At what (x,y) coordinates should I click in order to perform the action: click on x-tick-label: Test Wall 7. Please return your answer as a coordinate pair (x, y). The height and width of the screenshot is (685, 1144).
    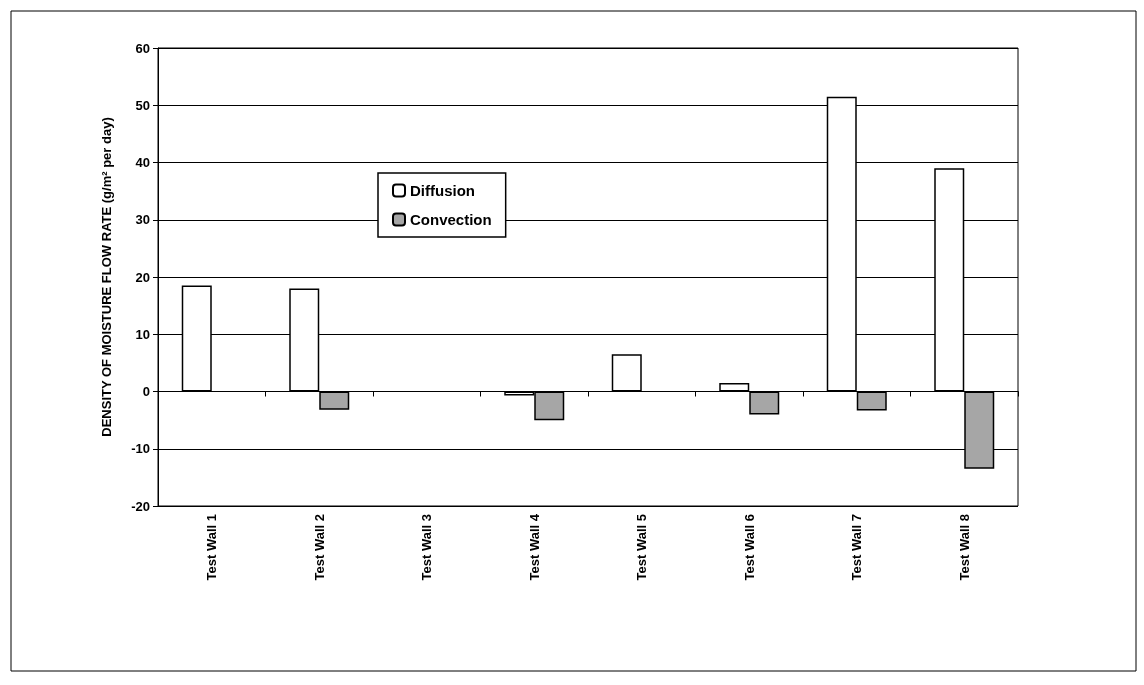
    Looking at the image, I should click on (857, 547).